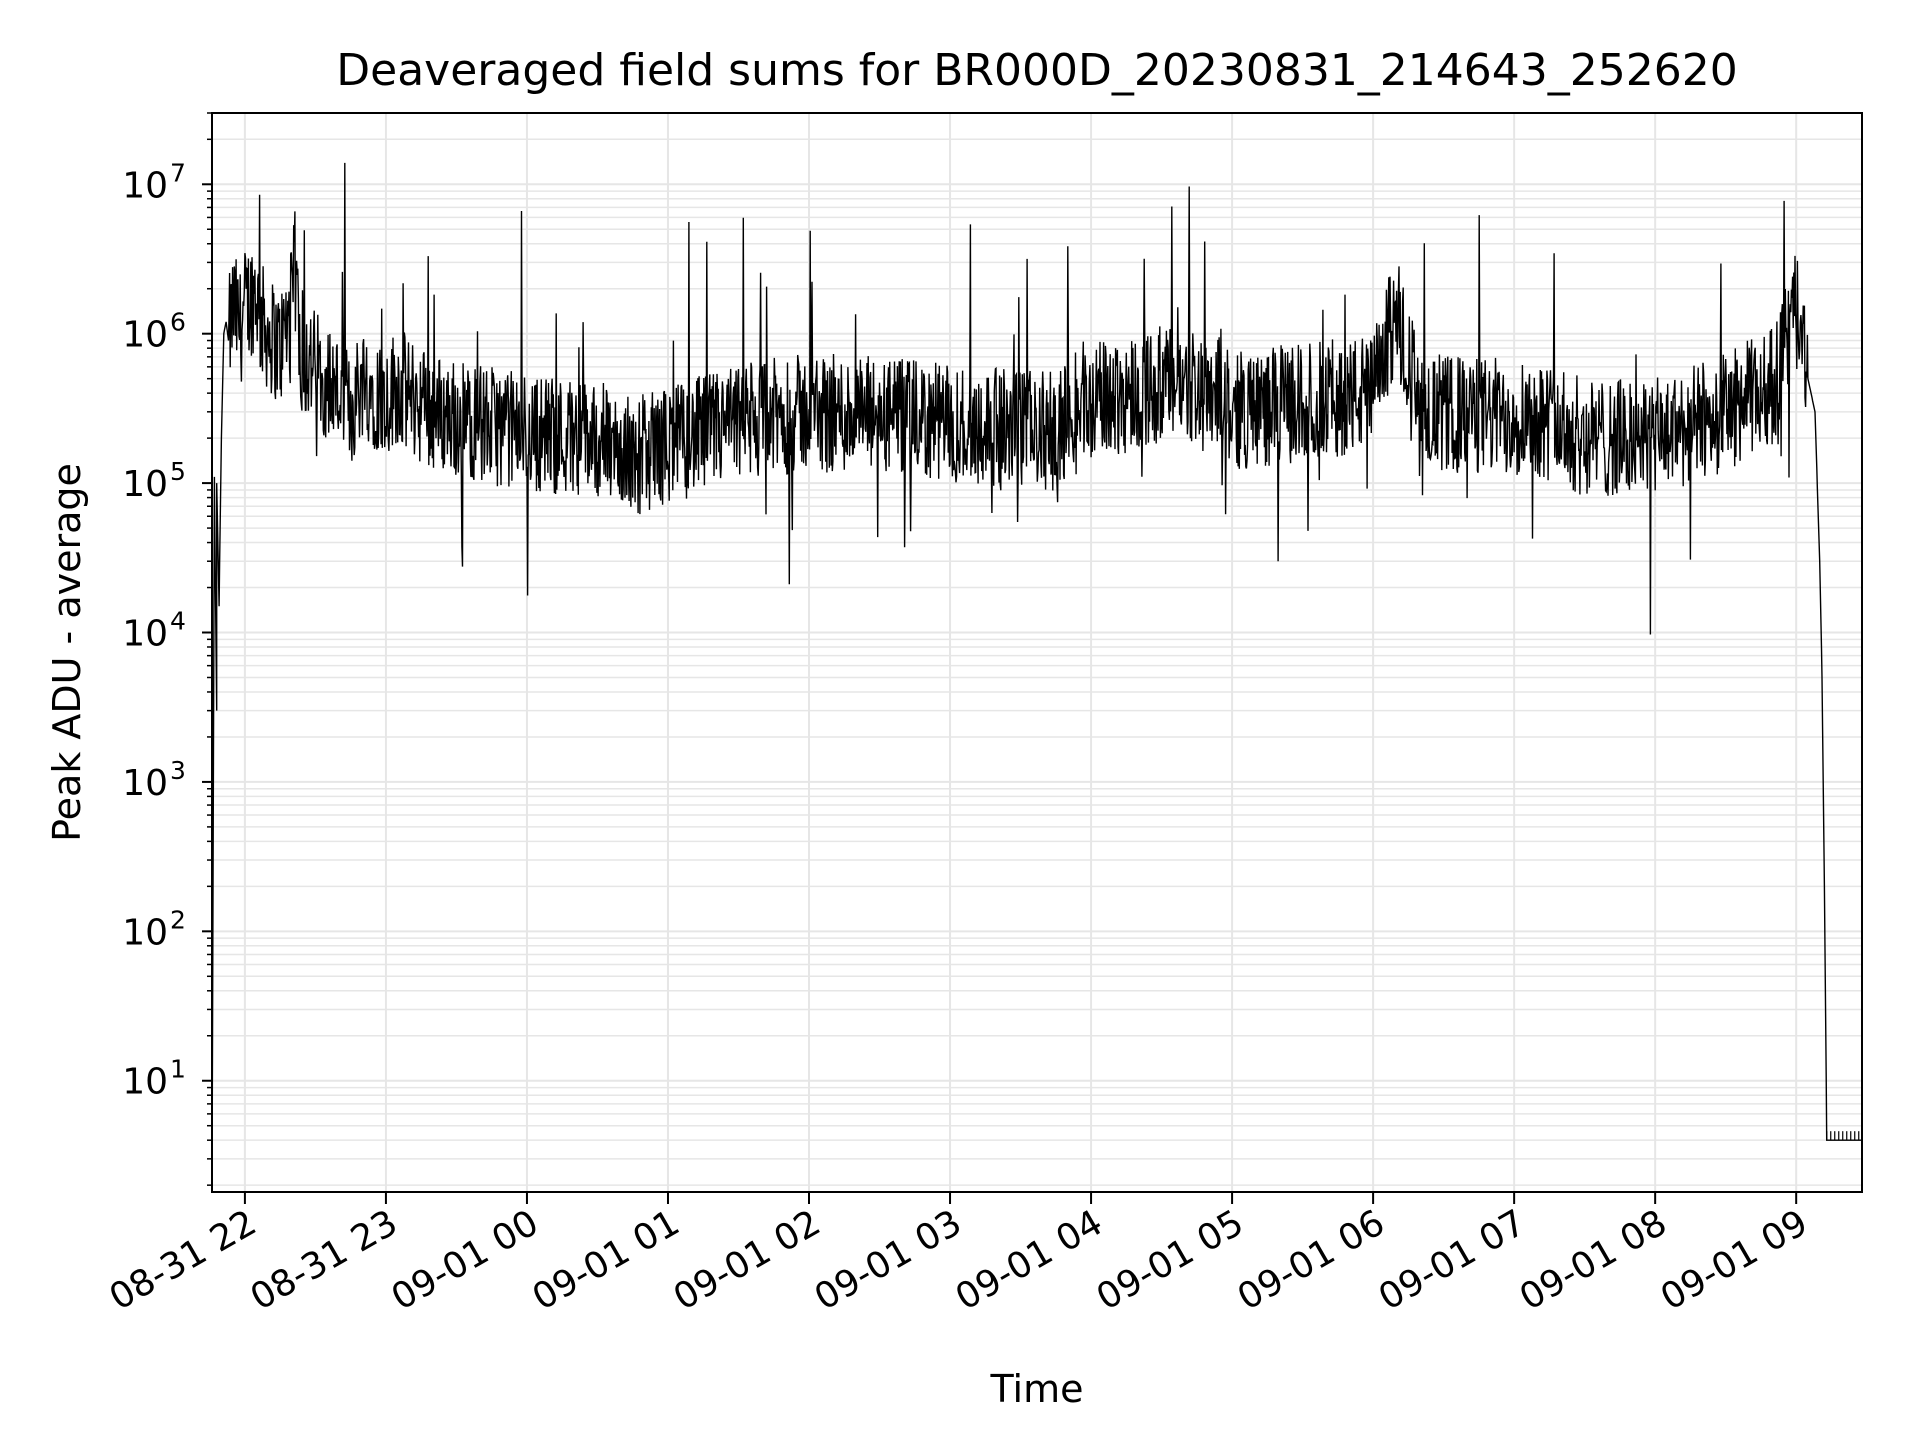  What do you see at coordinates (178, 770) in the screenshot?
I see `y-tick-exponent: 3` at bounding box center [178, 770].